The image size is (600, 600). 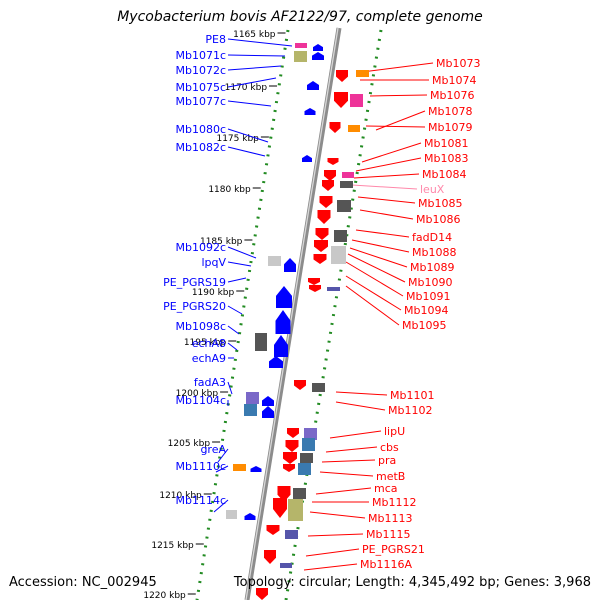 I want to click on left-gene-label: Mb1110c, so click(x=200, y=466).